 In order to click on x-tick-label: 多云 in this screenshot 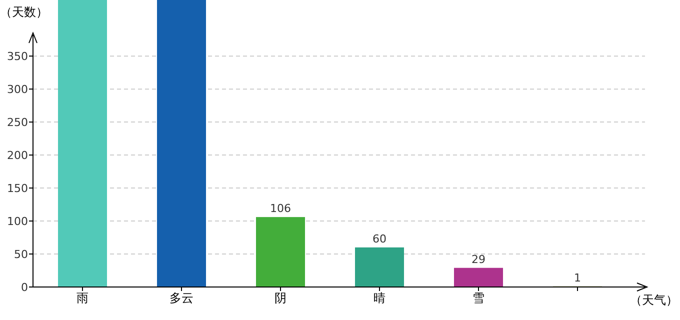, I will do `click(182, 298)`.